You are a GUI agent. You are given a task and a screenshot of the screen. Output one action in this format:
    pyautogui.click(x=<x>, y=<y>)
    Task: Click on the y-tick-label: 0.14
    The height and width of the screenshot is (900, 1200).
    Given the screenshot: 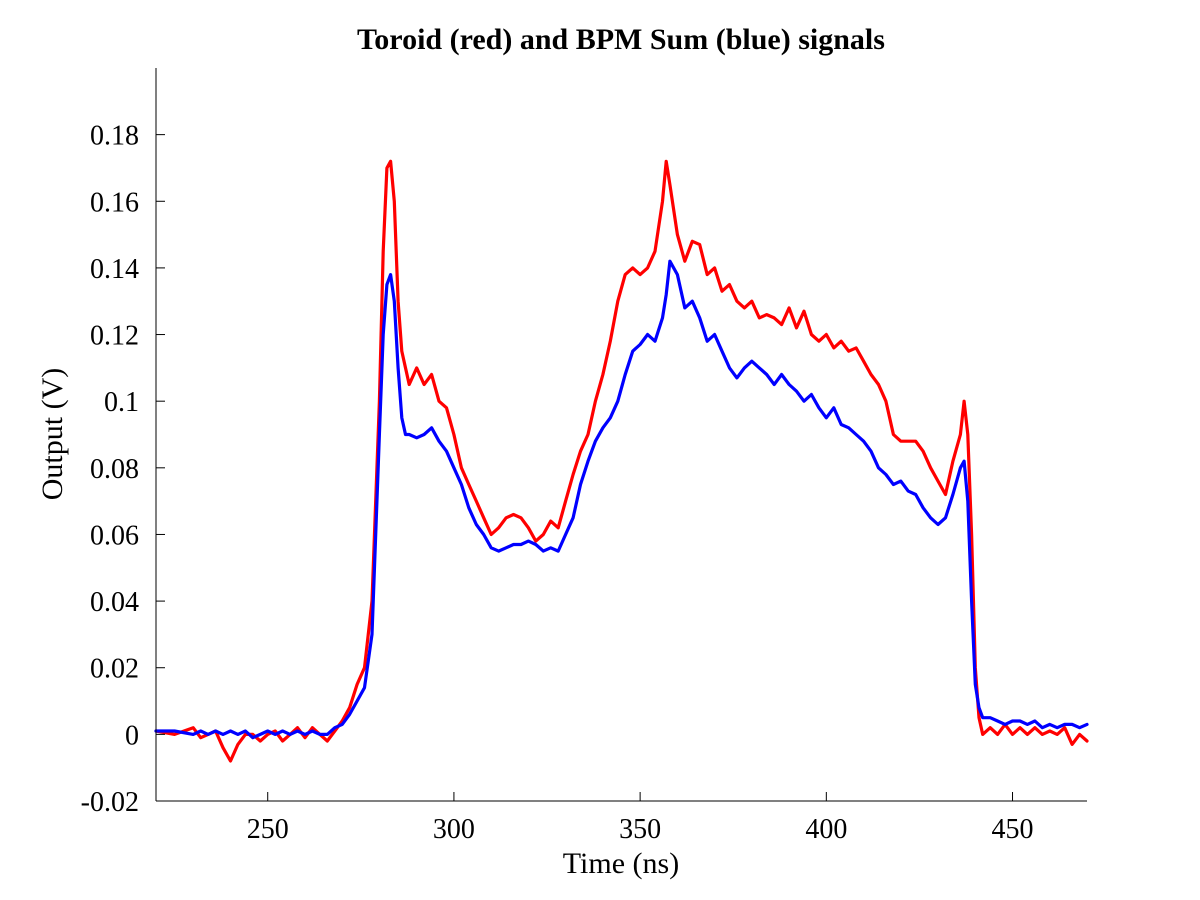 What is the action you would take?
    pyautogui.click(x=114, y=269)
    